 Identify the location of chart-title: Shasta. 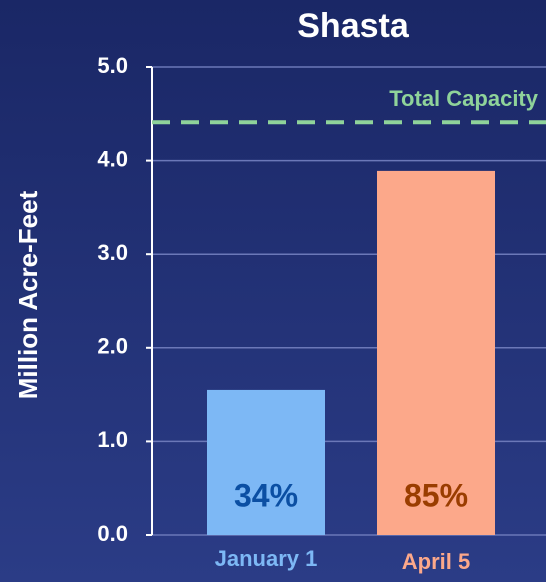
(353, 26).